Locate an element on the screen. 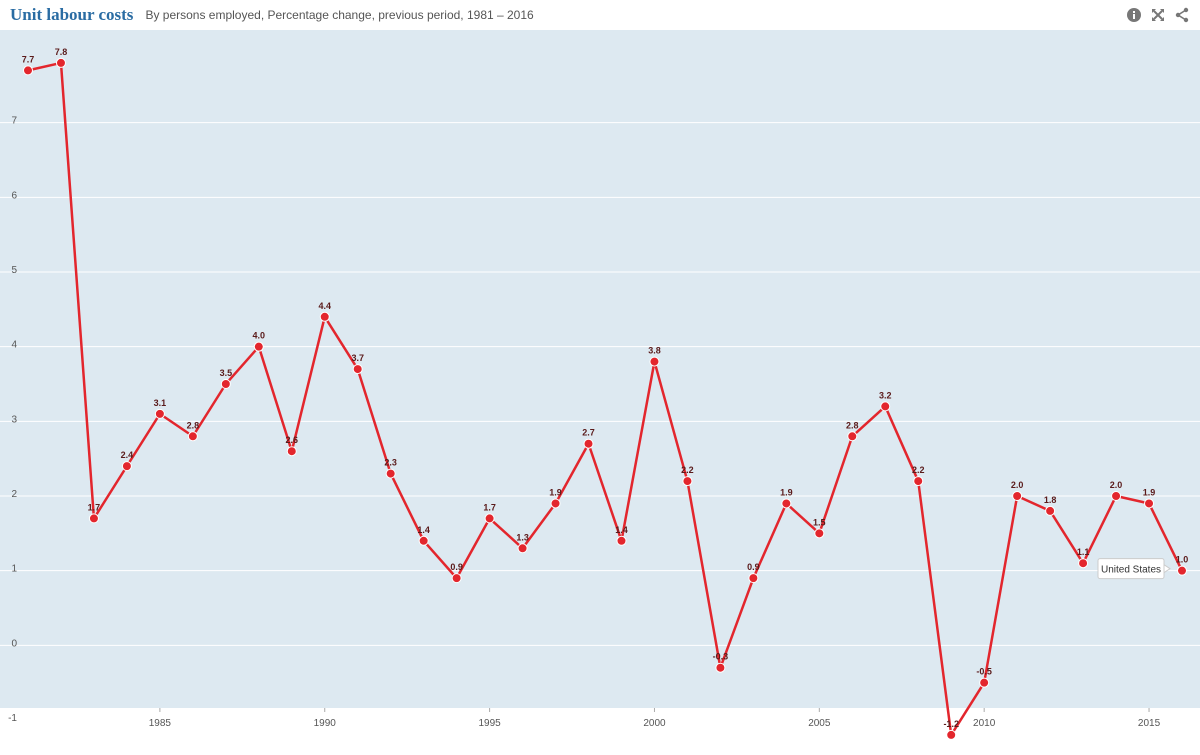 The width and height of the screenshot is (1200, 755). x-tick-label: 1995 is located at coordinates (489, 723).